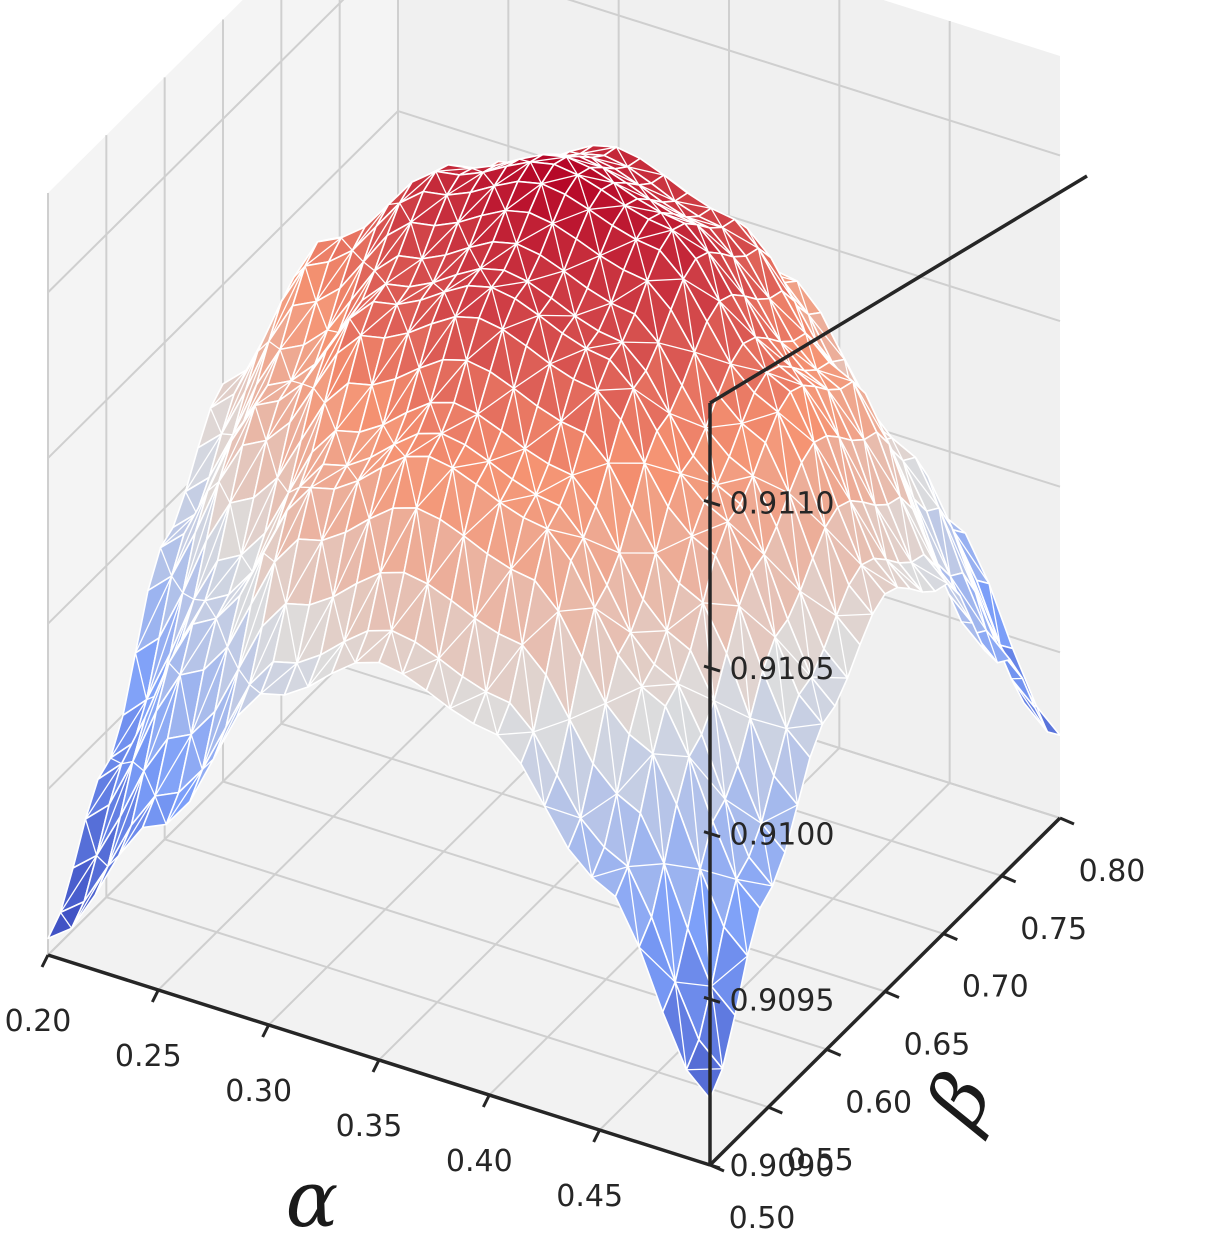 The image size is (1216, 1246). I want to click on z-tick-label: 0.9105, so click(782, 669).